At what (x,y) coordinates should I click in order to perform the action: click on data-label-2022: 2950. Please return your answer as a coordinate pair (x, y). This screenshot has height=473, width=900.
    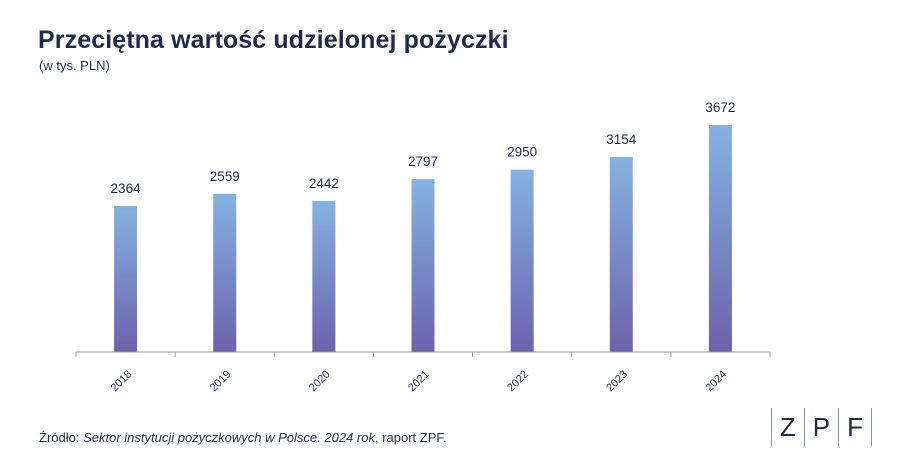
    Looking at the image, I should click on (522, 152).